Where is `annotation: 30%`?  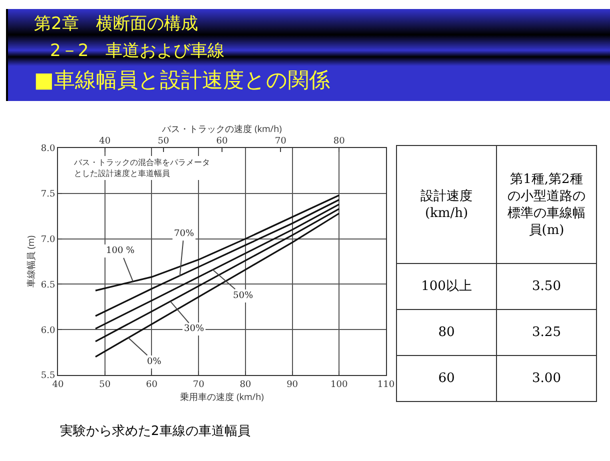
annotation: 30% is located at coordinates (194, 329).